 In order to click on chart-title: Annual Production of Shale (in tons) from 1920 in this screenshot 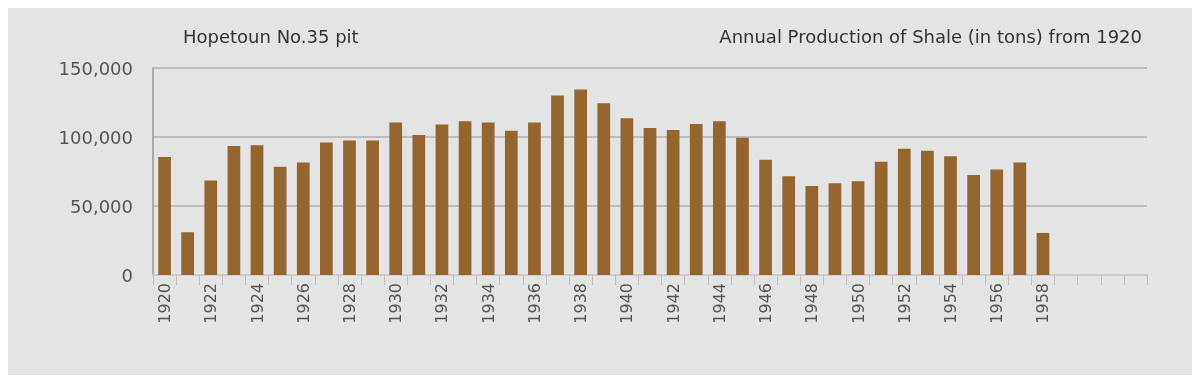, I will do `click(930, 36)`.